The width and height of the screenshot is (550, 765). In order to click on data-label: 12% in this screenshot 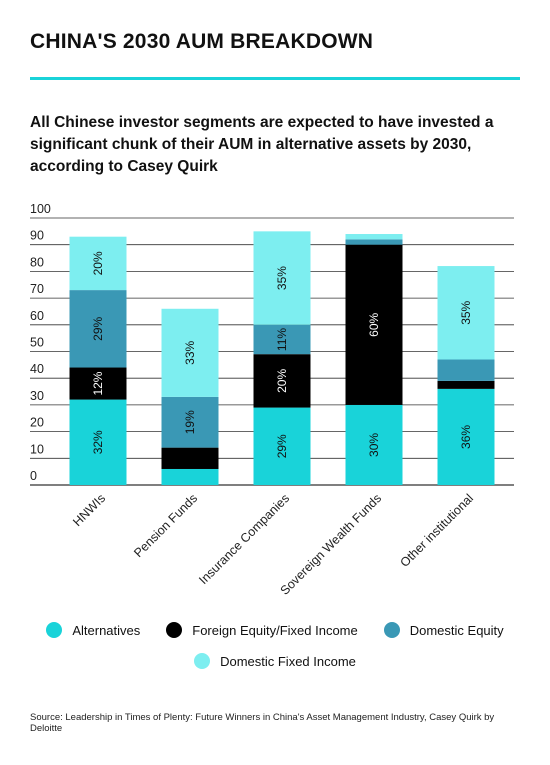, I will do `click(98, 383)`.